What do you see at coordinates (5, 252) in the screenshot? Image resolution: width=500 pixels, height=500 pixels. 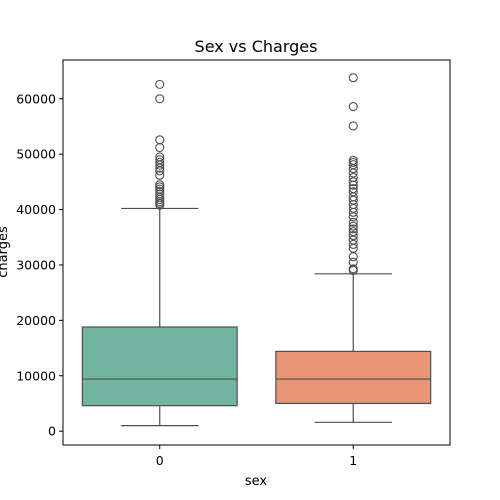 I see `y-axis-label: charges` at bounding box center [5, 252].